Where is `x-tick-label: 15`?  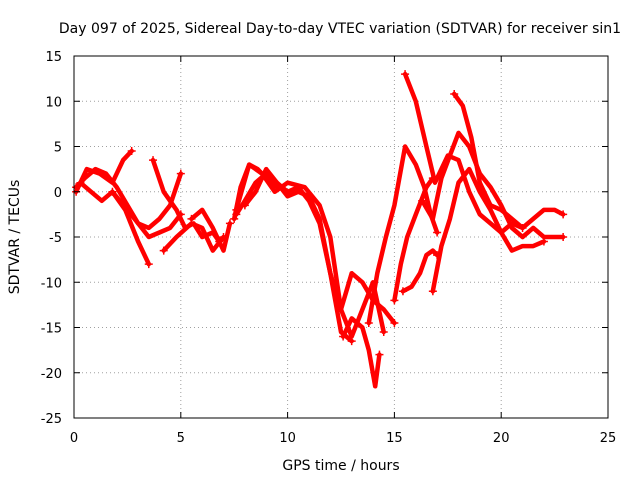 x-tick-label: 15 is located at coordinates (394, 438).